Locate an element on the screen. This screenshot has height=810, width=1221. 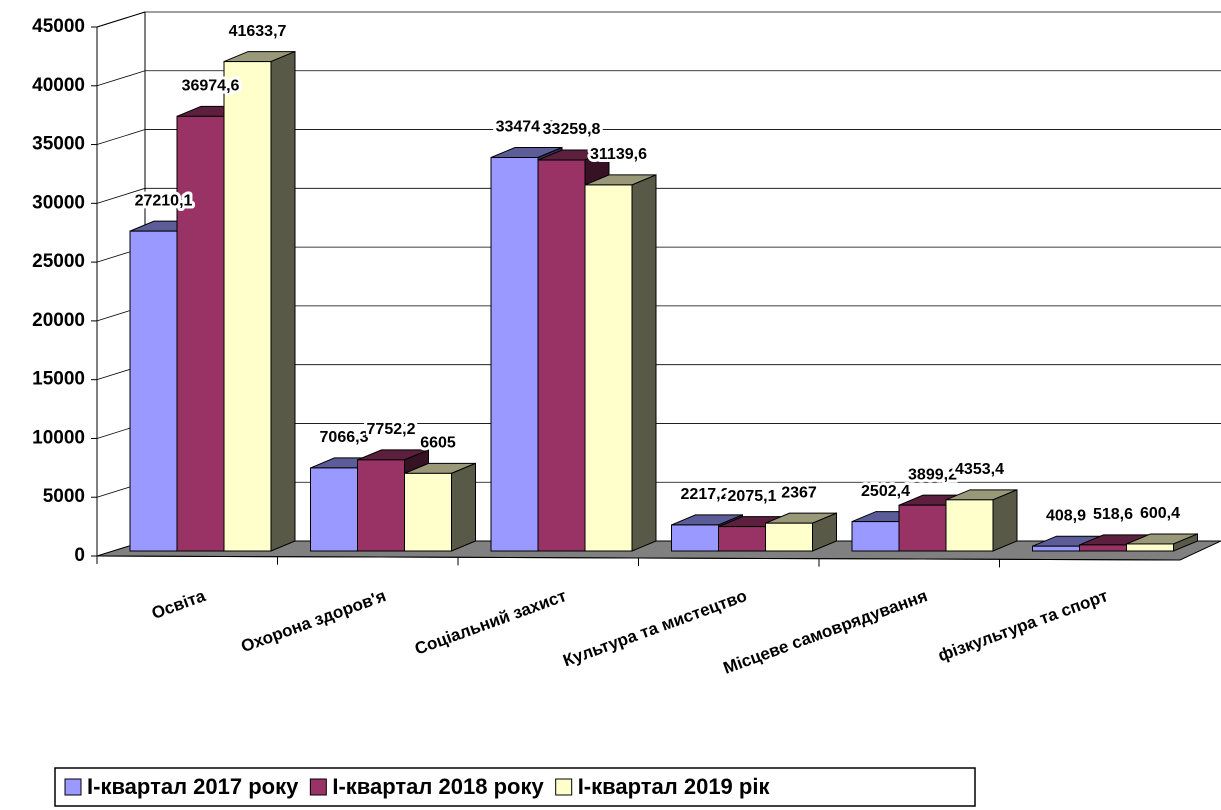
legend-box is located at coordinates (515, 787).